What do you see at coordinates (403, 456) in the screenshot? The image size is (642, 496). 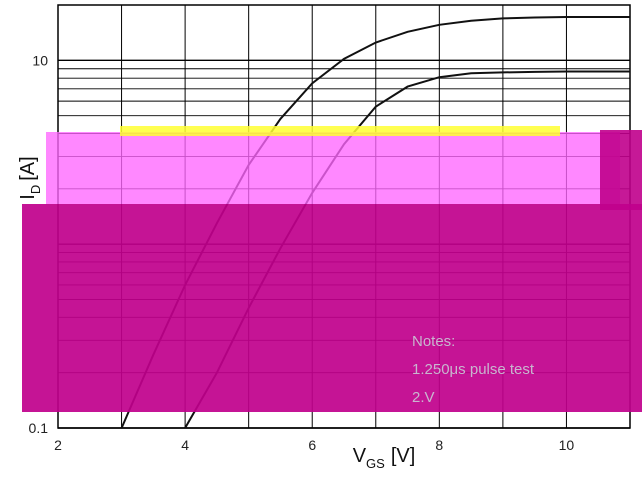 I see `x-axis-label-unit: [V]` at bounding box center [403, 456].